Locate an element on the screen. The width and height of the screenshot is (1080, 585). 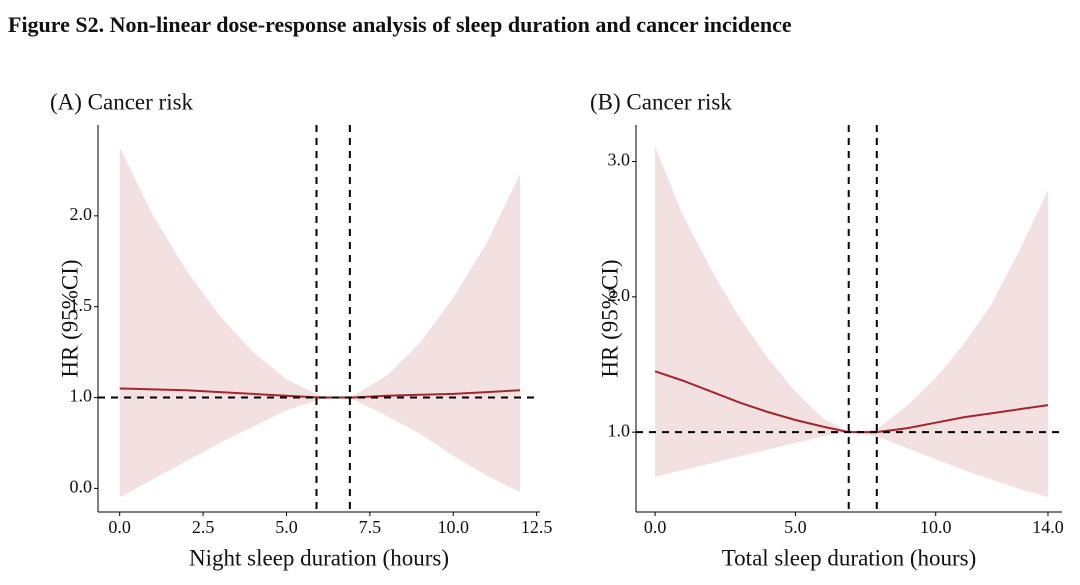
y-tick-label: 1.5 is located at coordinates (81, 305).